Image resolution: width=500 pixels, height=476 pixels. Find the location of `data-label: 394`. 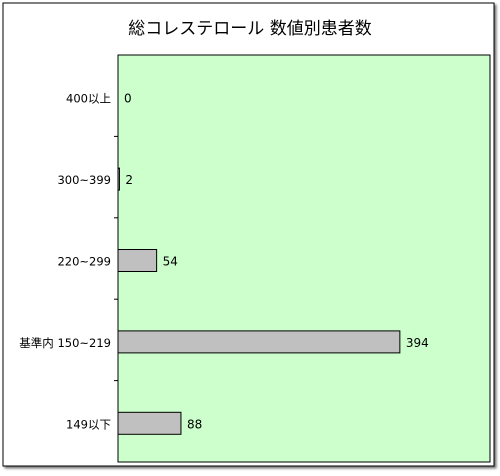

data-label: 394 is located at coordinates (417, 343).